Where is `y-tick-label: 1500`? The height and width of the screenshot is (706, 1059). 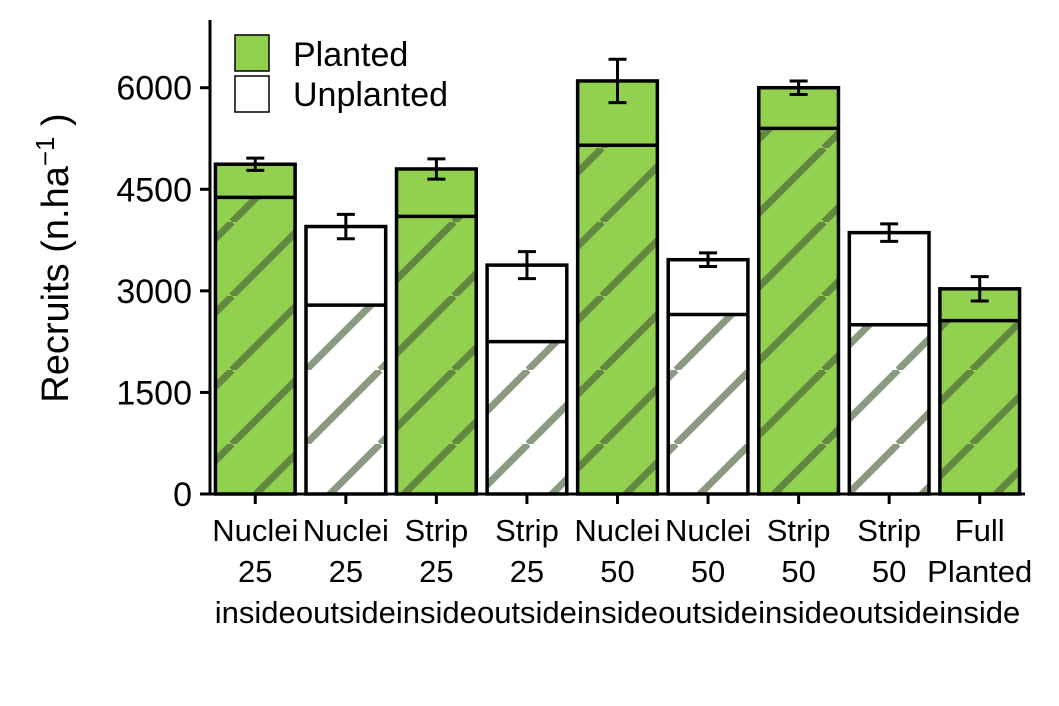 y-tick-label: 1500 is located at coordinates (154, 393).